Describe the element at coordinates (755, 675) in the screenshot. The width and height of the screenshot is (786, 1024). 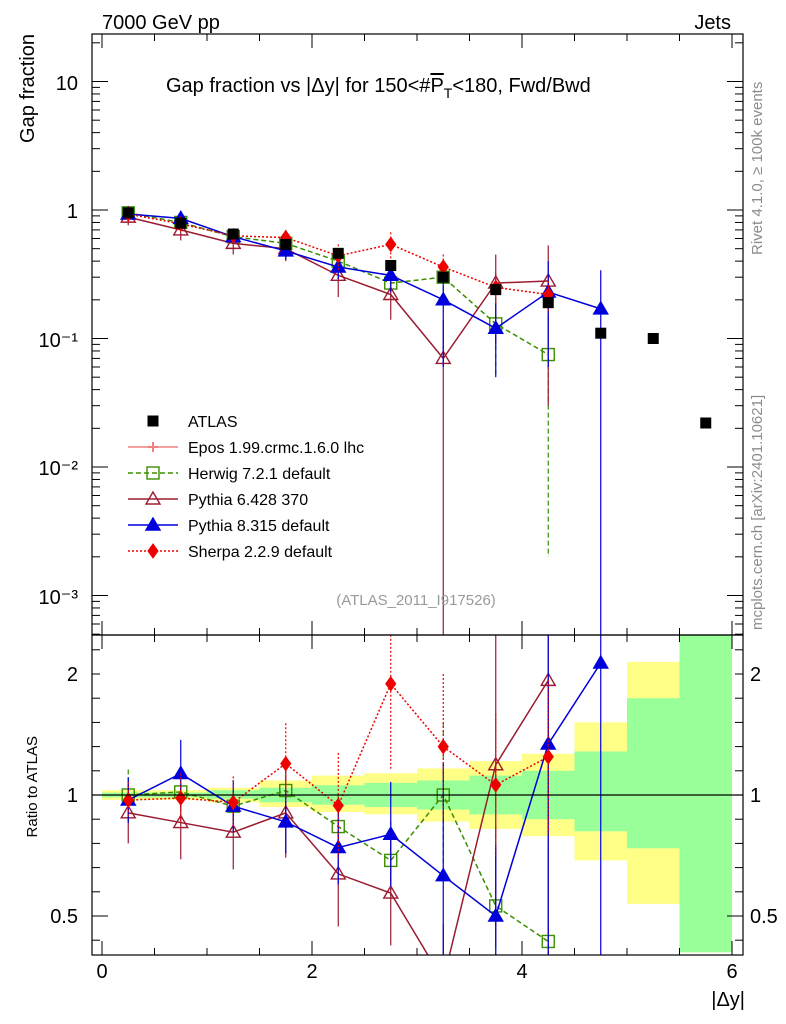
I see `ratio-tick-label-2-right: 2` at that location.